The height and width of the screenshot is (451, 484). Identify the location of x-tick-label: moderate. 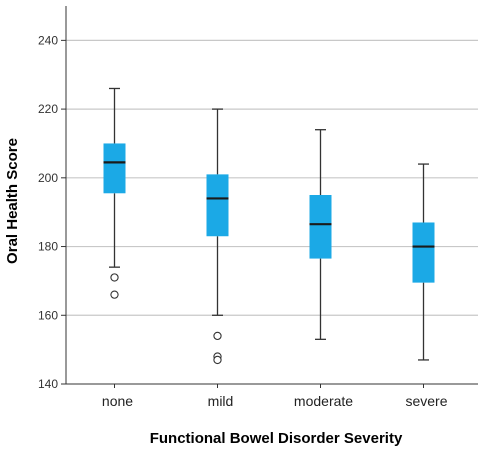
(323, 401).